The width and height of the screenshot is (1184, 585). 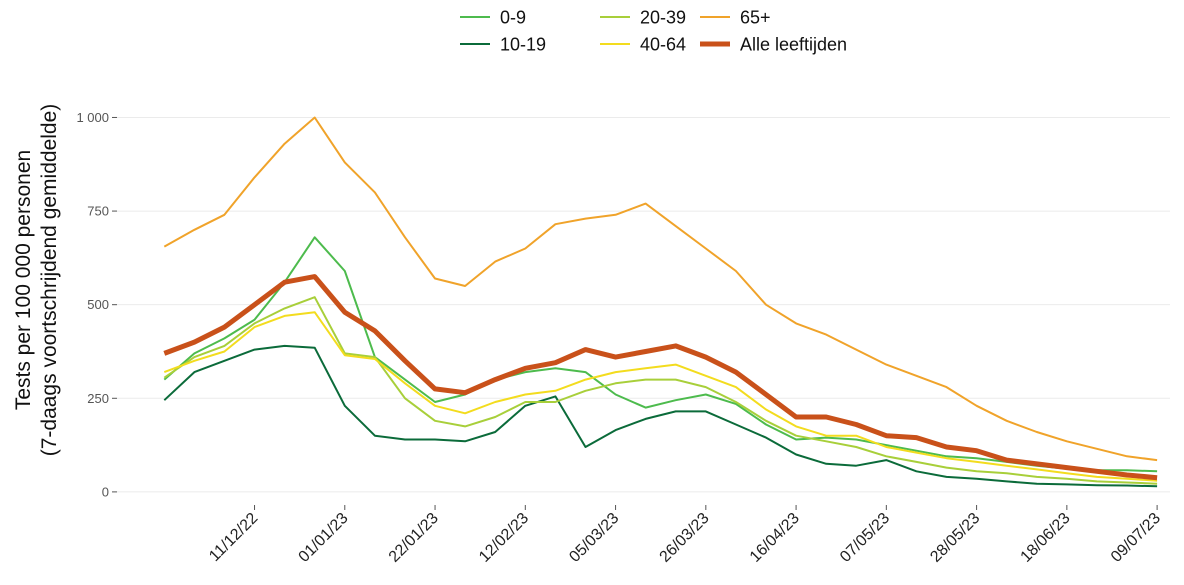 I want to click on y-tick-label: 250, so click(x=98, y=398).